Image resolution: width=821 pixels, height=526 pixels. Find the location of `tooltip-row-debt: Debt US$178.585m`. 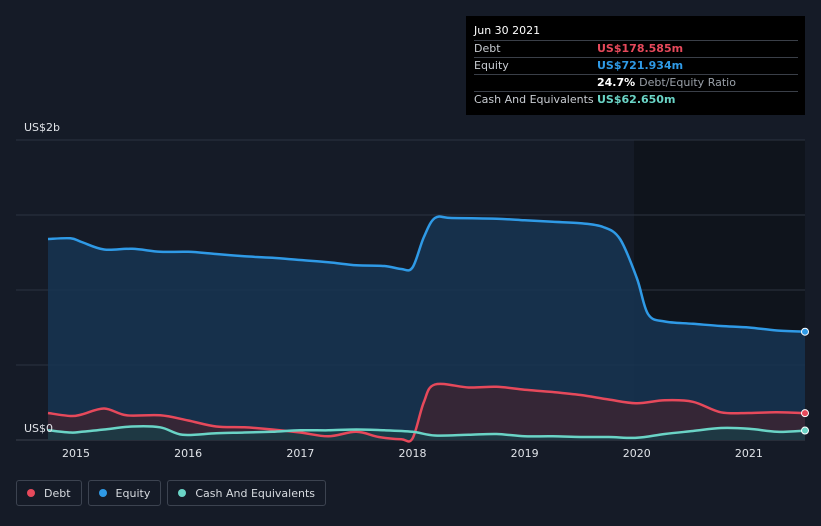

tooltip-row-debt: Debt US$178.585m is located at coordinates (636, 49).